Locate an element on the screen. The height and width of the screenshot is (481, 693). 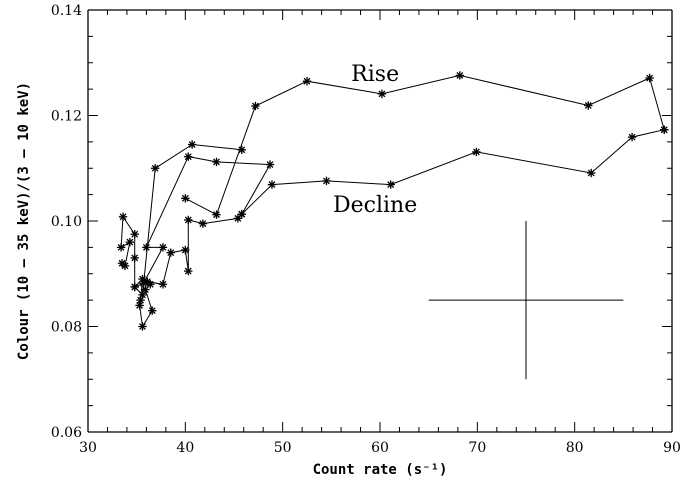
x-tick-label: 40 is located at coordinates (185, 448).